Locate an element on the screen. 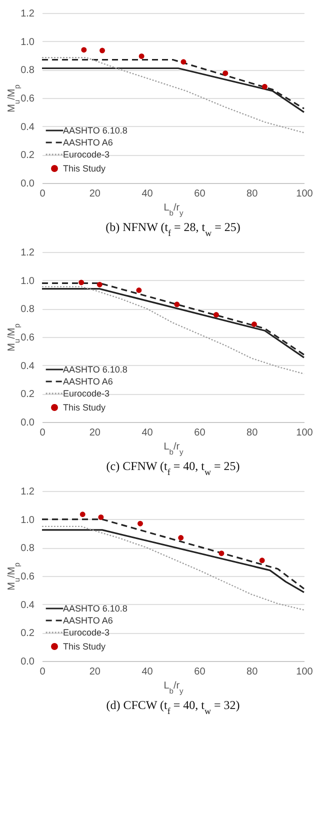 This screenshot has height=821, width=320. text: (d) CFCW (t$_{f}$ = 40, t$_{w}$ = 32) is located at coordinates (173, 707).